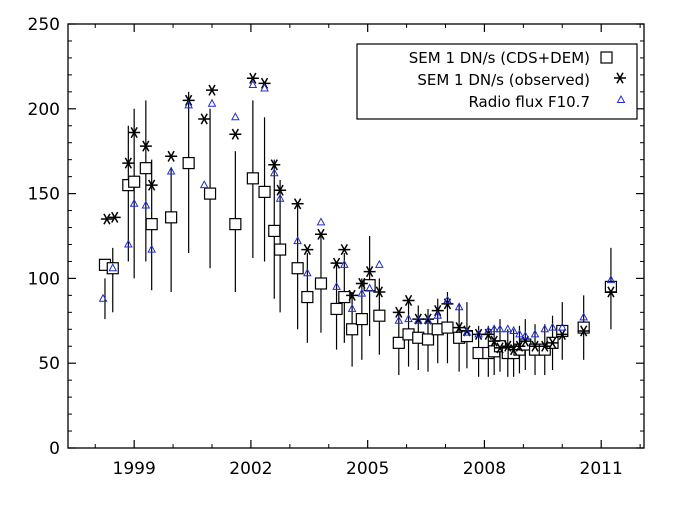 The width and height of the screenshot is (683, 512). What do you see at coordinates (484, 469) in the screenshot?
I see `x-tick-label: 2008` at bounding box center [484, 469].